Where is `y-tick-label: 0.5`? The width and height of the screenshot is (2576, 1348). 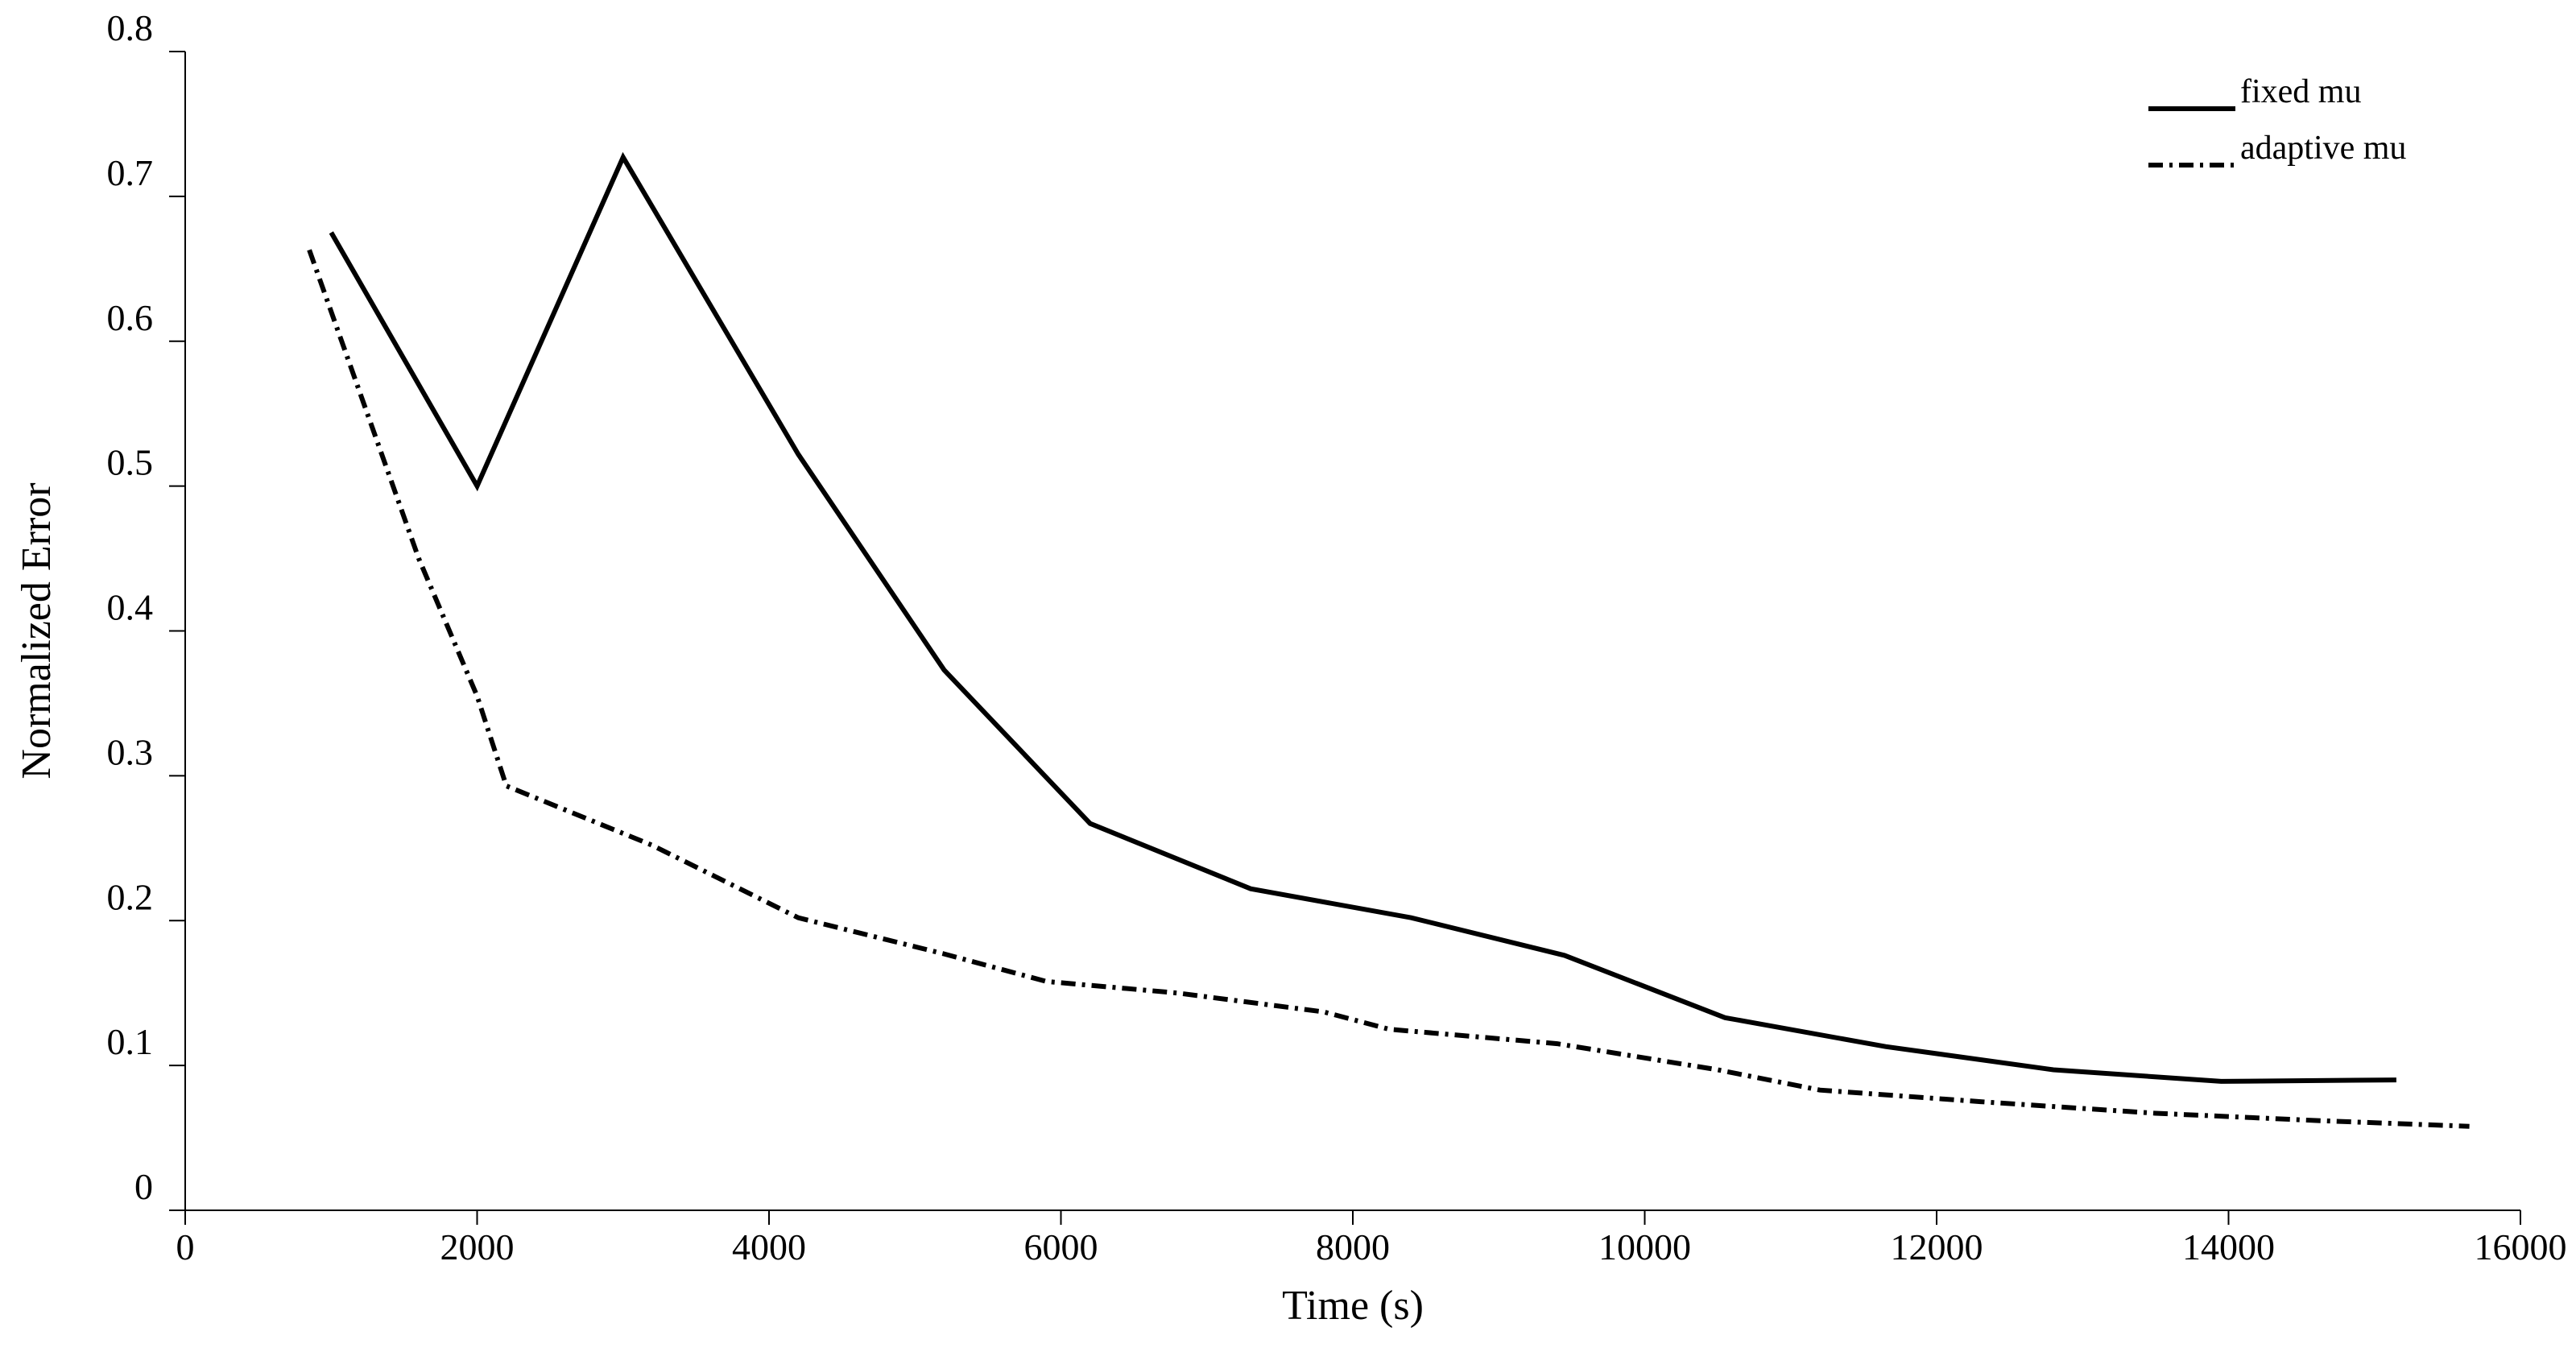 y-tick-label: 0.5 is located at coordinates (131, 463).